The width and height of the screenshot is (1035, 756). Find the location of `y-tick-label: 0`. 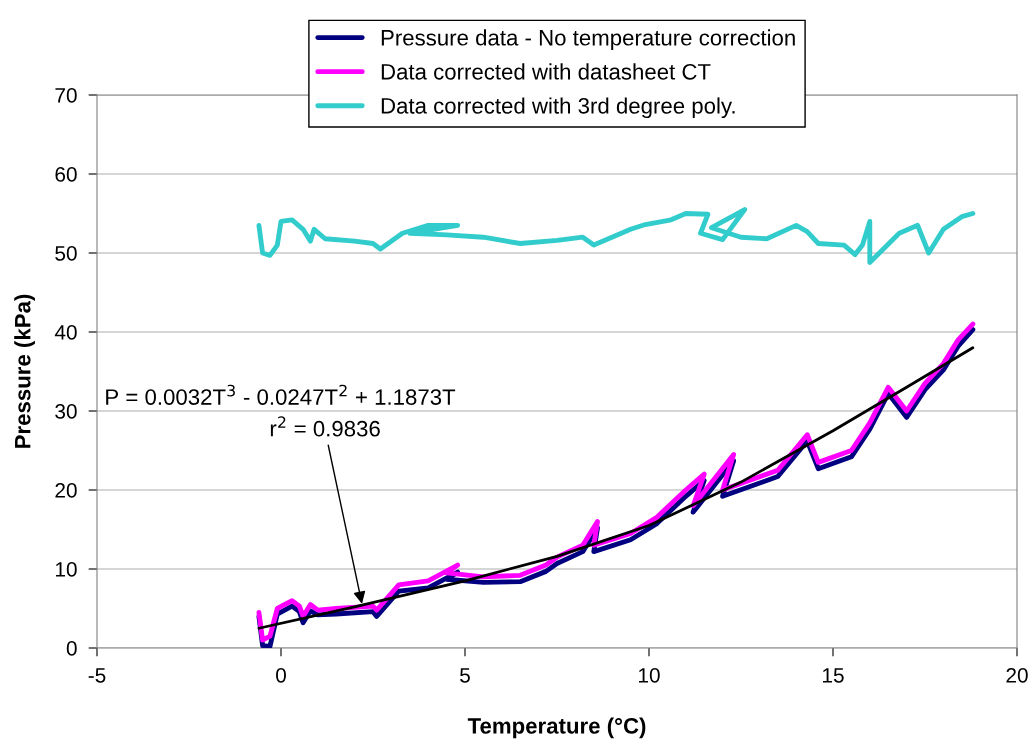

y-tick-label: 0 is located at coordinates (71, 648).